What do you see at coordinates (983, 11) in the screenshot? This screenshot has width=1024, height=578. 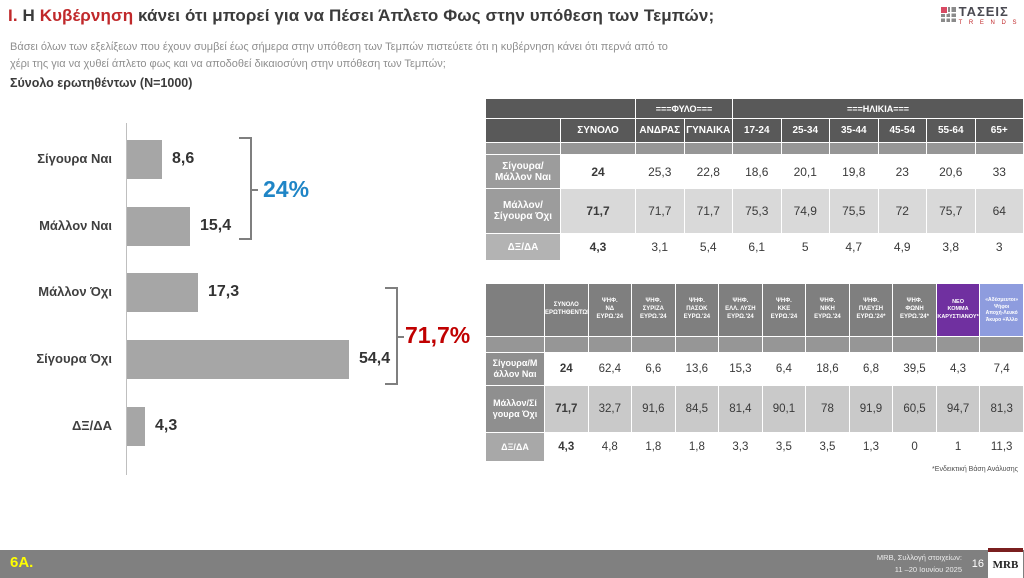 I see `logo-name: ΤΑΣΕΙΣ` at bounding box center [983, 11].